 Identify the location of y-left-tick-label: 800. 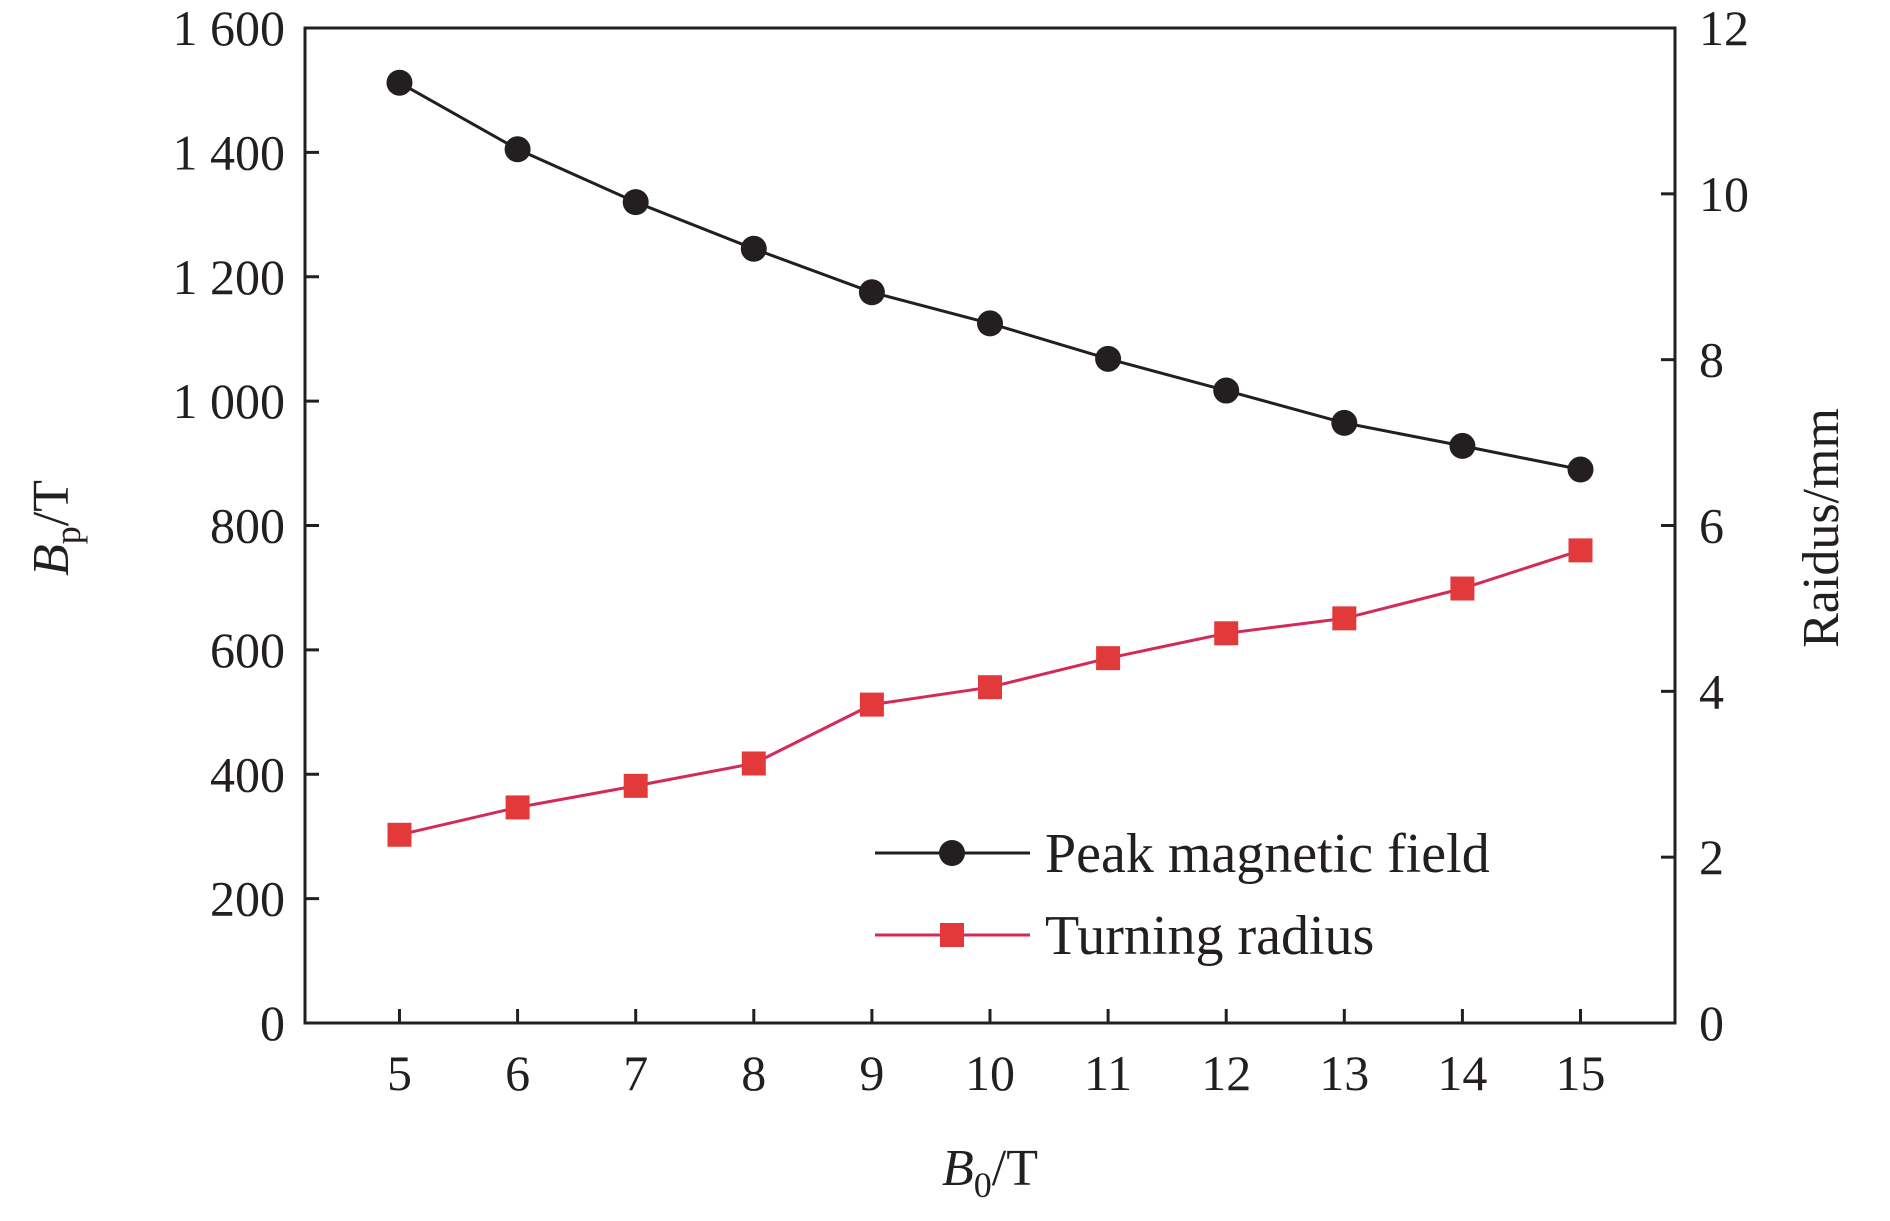
(247, 526).